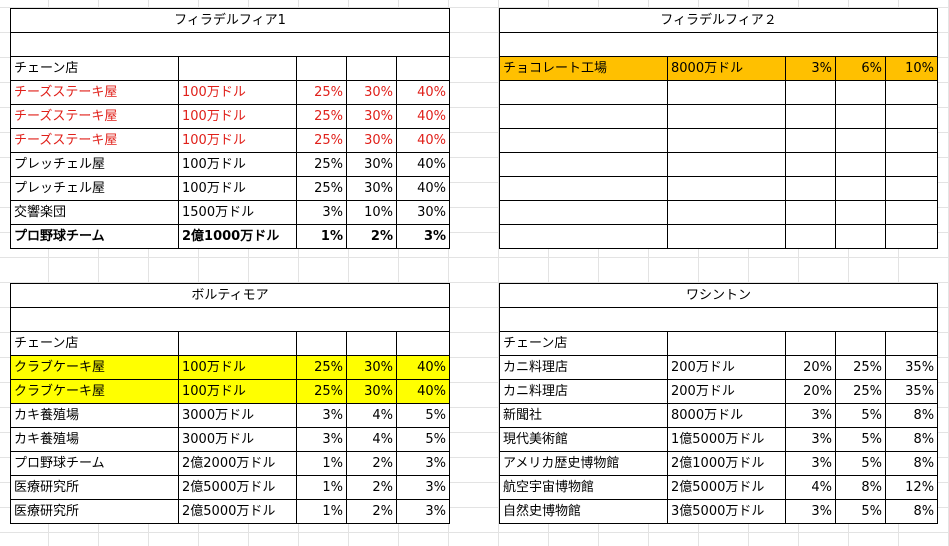  What do you see at coordinates (860, 68) in the screenshot?
I see `pct2-cell: 6%` at bounding box center [860, 68].